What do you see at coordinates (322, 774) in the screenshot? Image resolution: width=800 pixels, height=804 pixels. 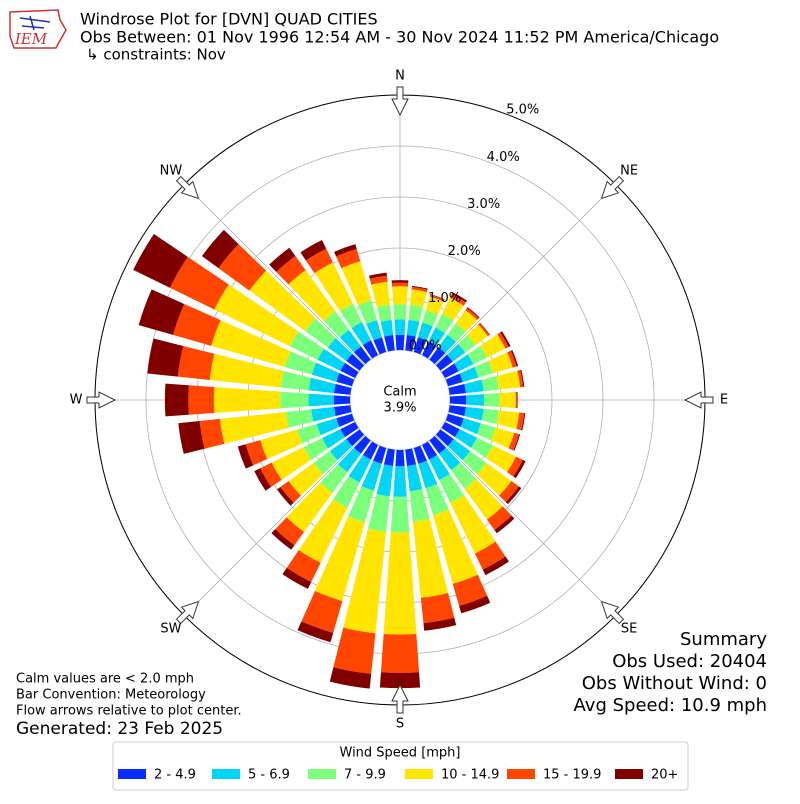 I see `legend-swatch` at bounding box center [322, 774].